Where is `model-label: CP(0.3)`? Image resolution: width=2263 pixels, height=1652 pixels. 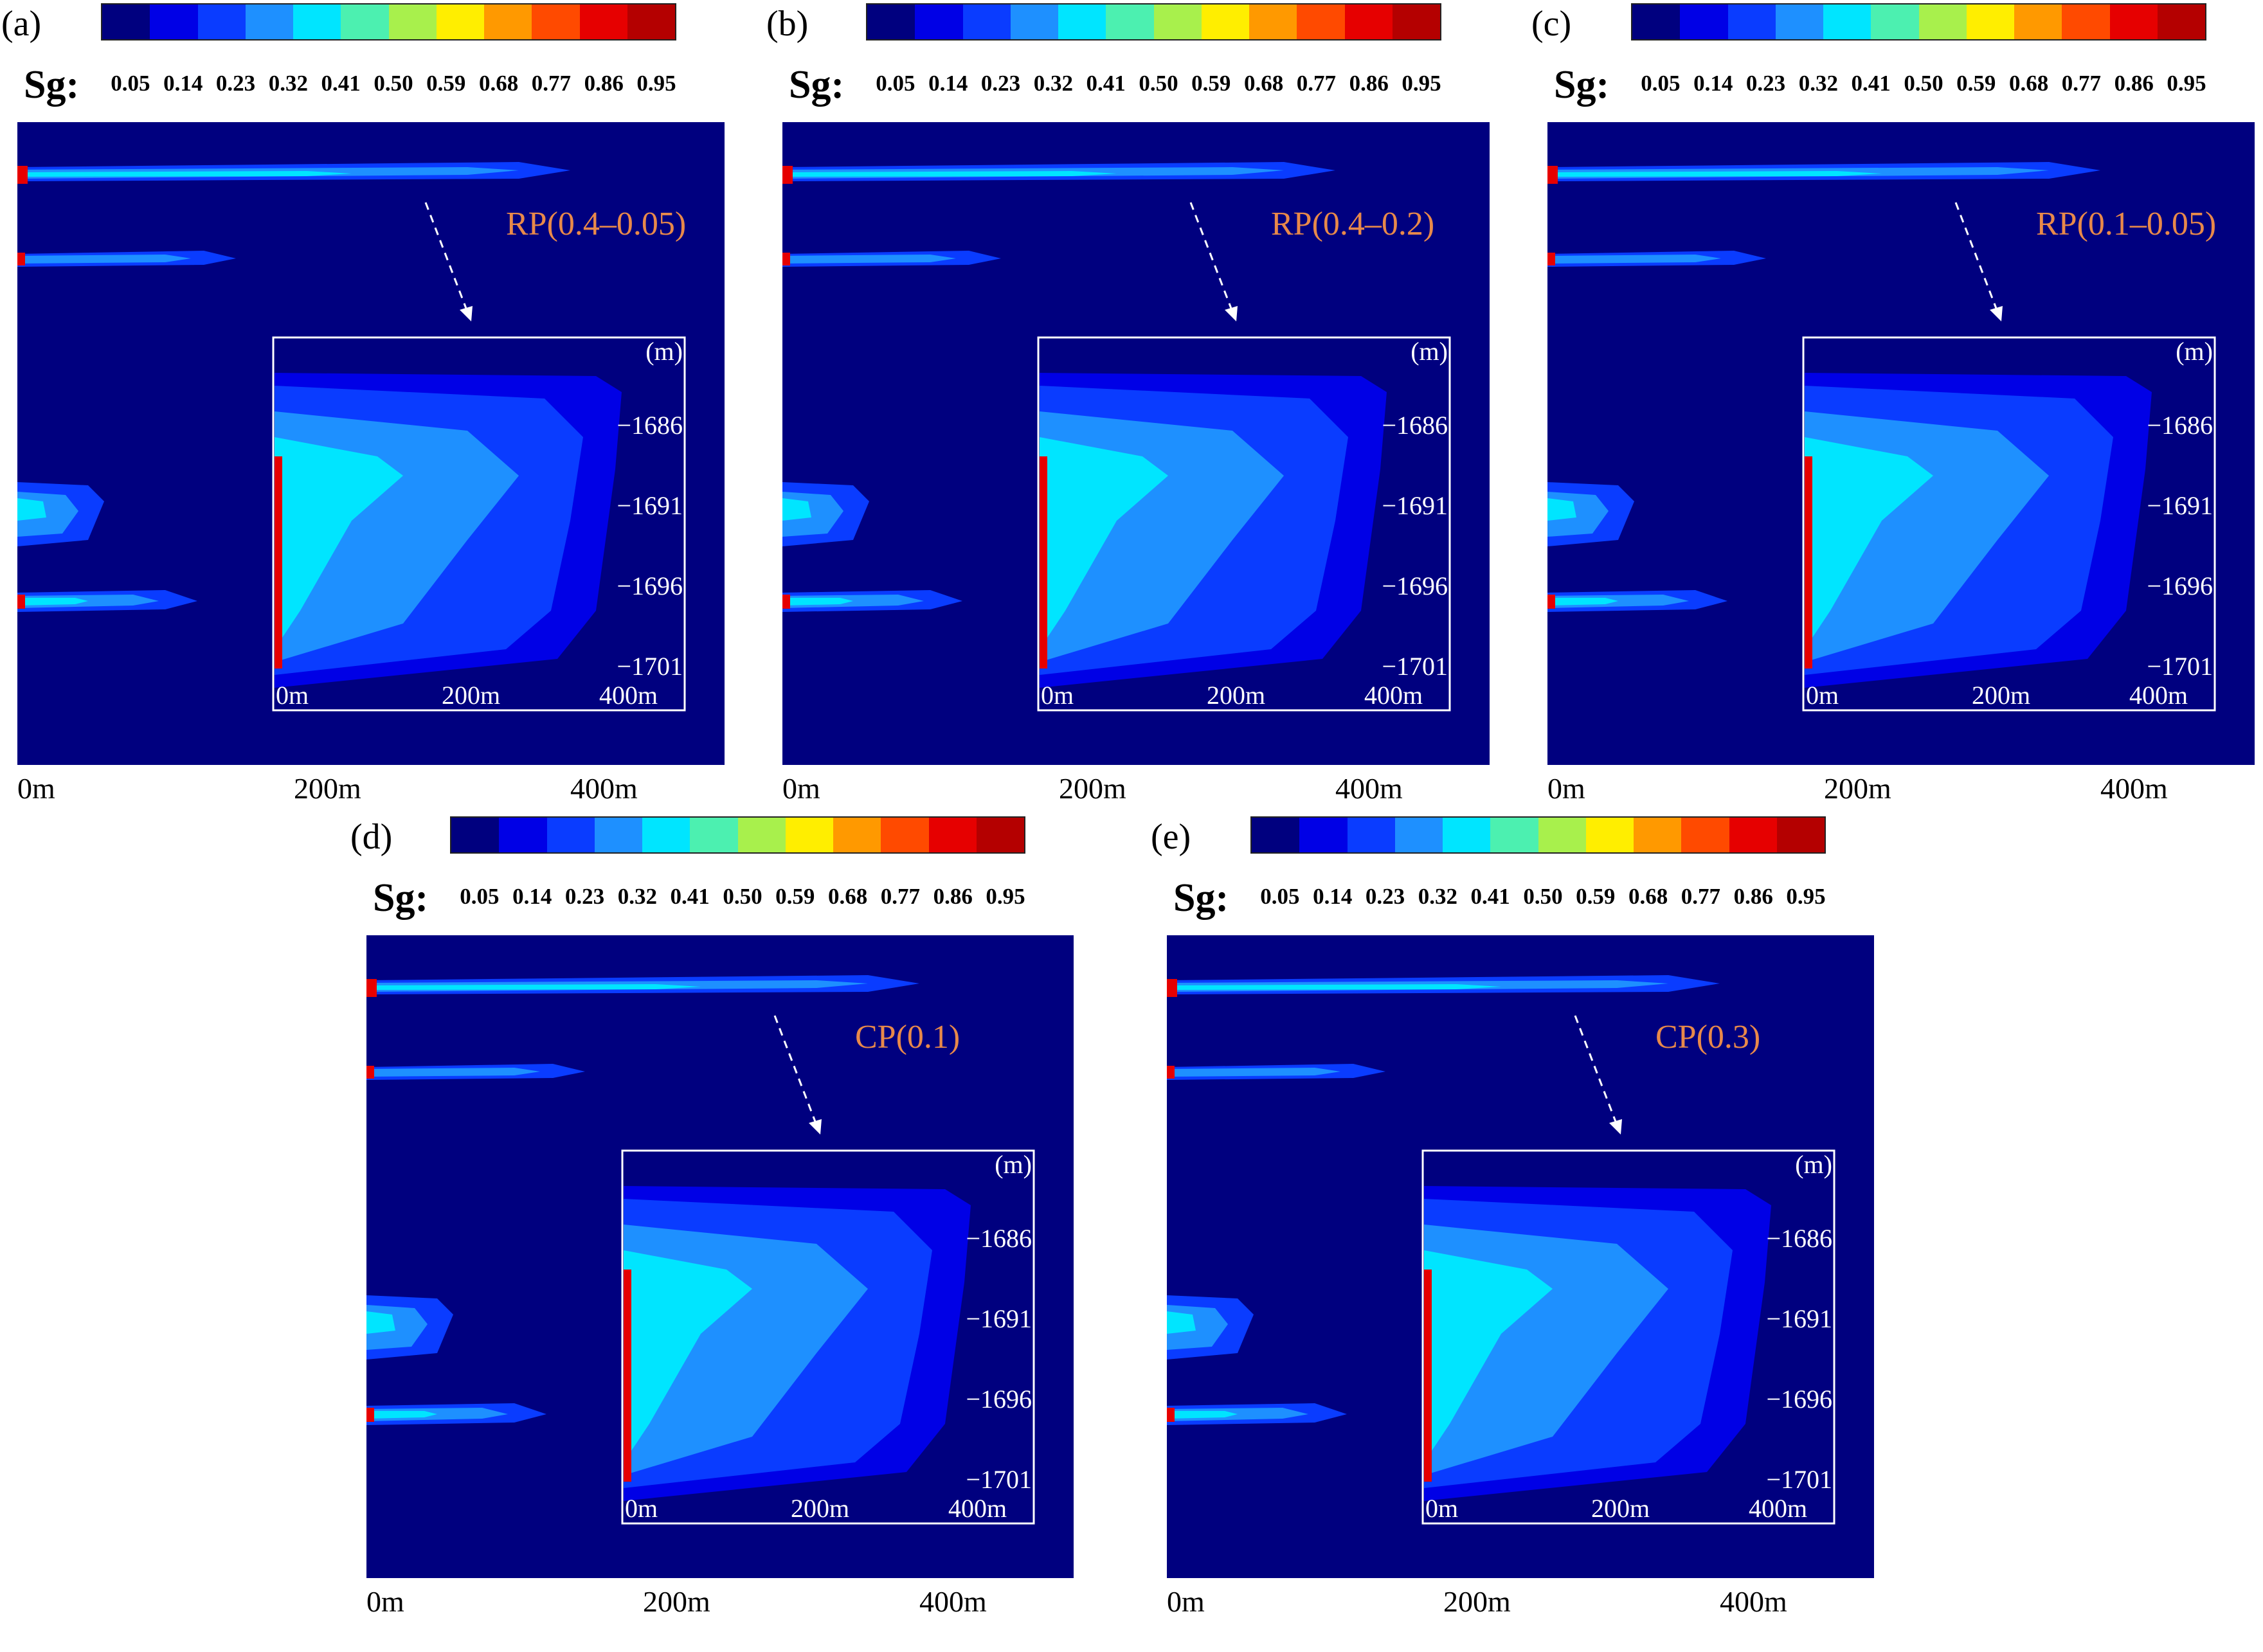 model-label: CP(0.3) is located at coordinates (1707, 1037).